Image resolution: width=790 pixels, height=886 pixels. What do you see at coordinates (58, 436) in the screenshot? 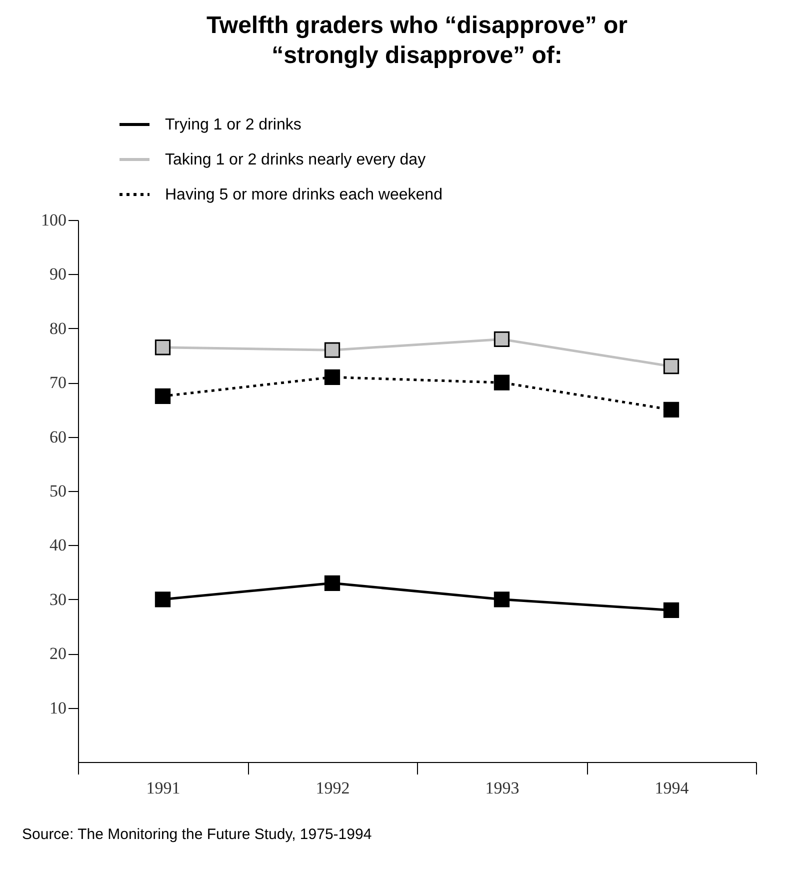
I see `y-tick-label: 60` at bounding box center [58, 436].